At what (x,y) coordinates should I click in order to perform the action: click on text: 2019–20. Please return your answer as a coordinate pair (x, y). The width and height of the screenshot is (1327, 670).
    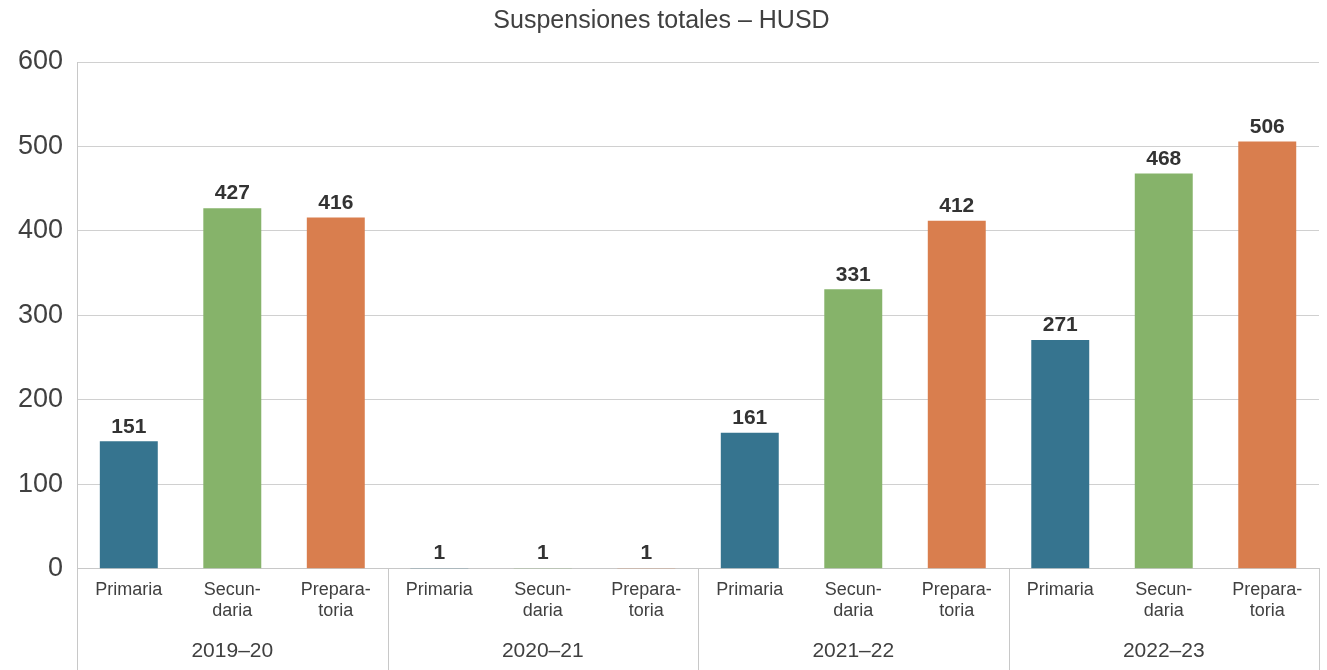
    Looking at the image, I should click on (232, 649).